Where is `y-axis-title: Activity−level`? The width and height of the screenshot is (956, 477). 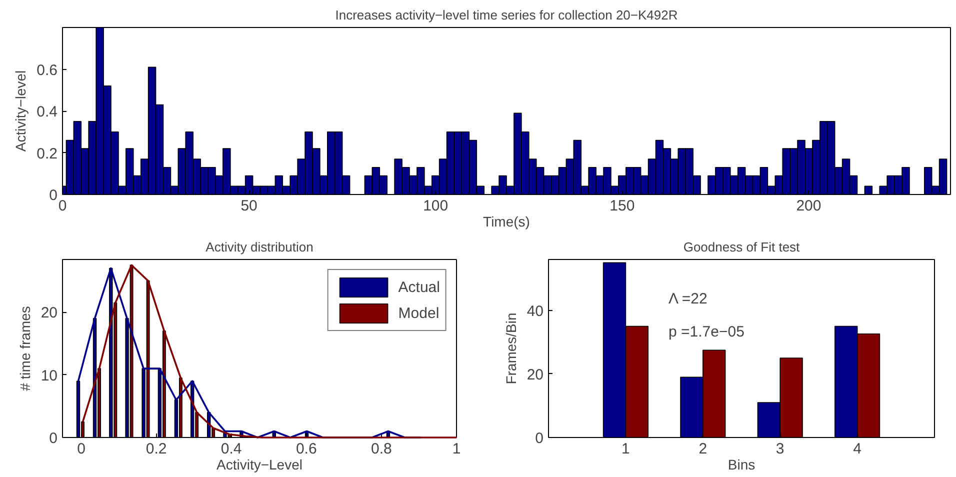 y-axis-title: Activity−level is located at coordinates (20, 111).